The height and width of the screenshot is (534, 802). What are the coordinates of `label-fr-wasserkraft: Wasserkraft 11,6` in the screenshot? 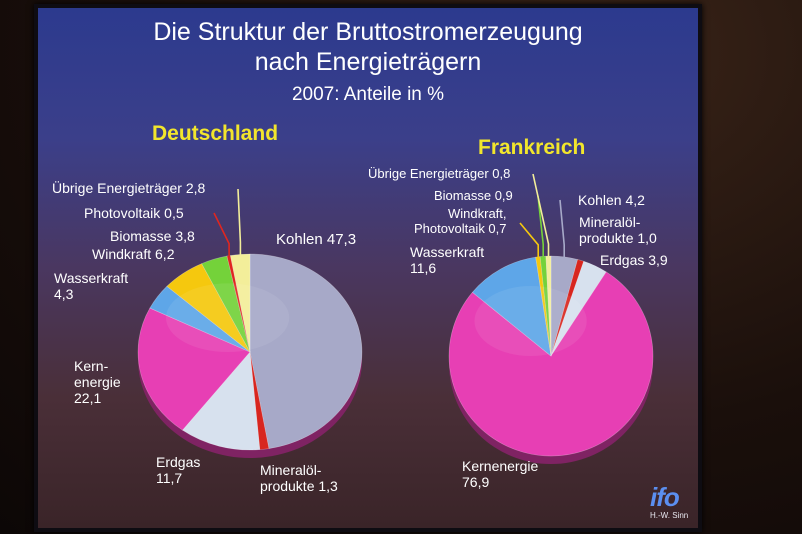 It's located at (447, 260).